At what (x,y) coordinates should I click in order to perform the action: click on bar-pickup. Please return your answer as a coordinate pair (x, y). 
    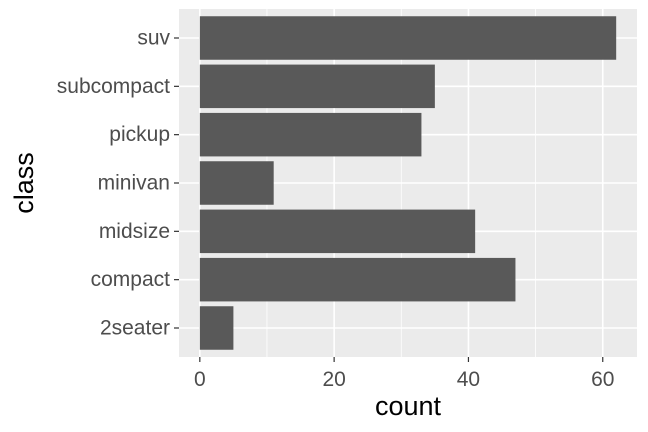
    Looking at the image, I should click on (310, 134).